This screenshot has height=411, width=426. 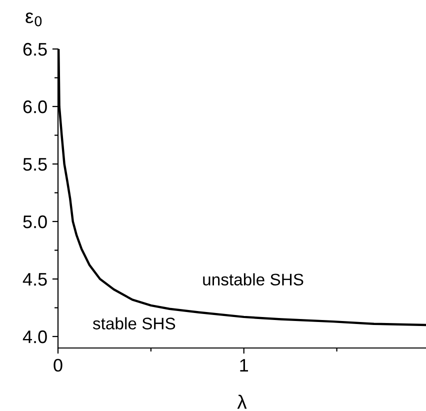 I want to click on y-tick-label: 4.0, so click(x=34, y=337).